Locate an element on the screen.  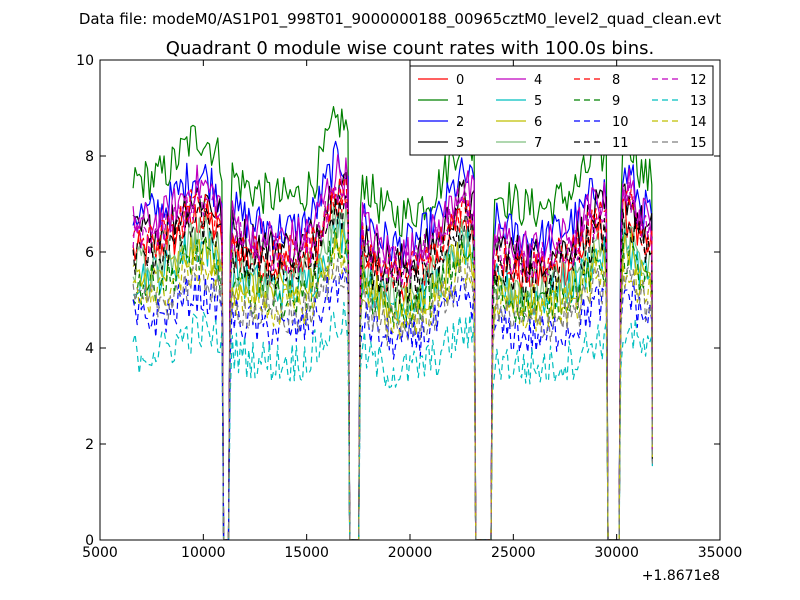
legend-label-15: 15 is located at coordinates (698, 143).